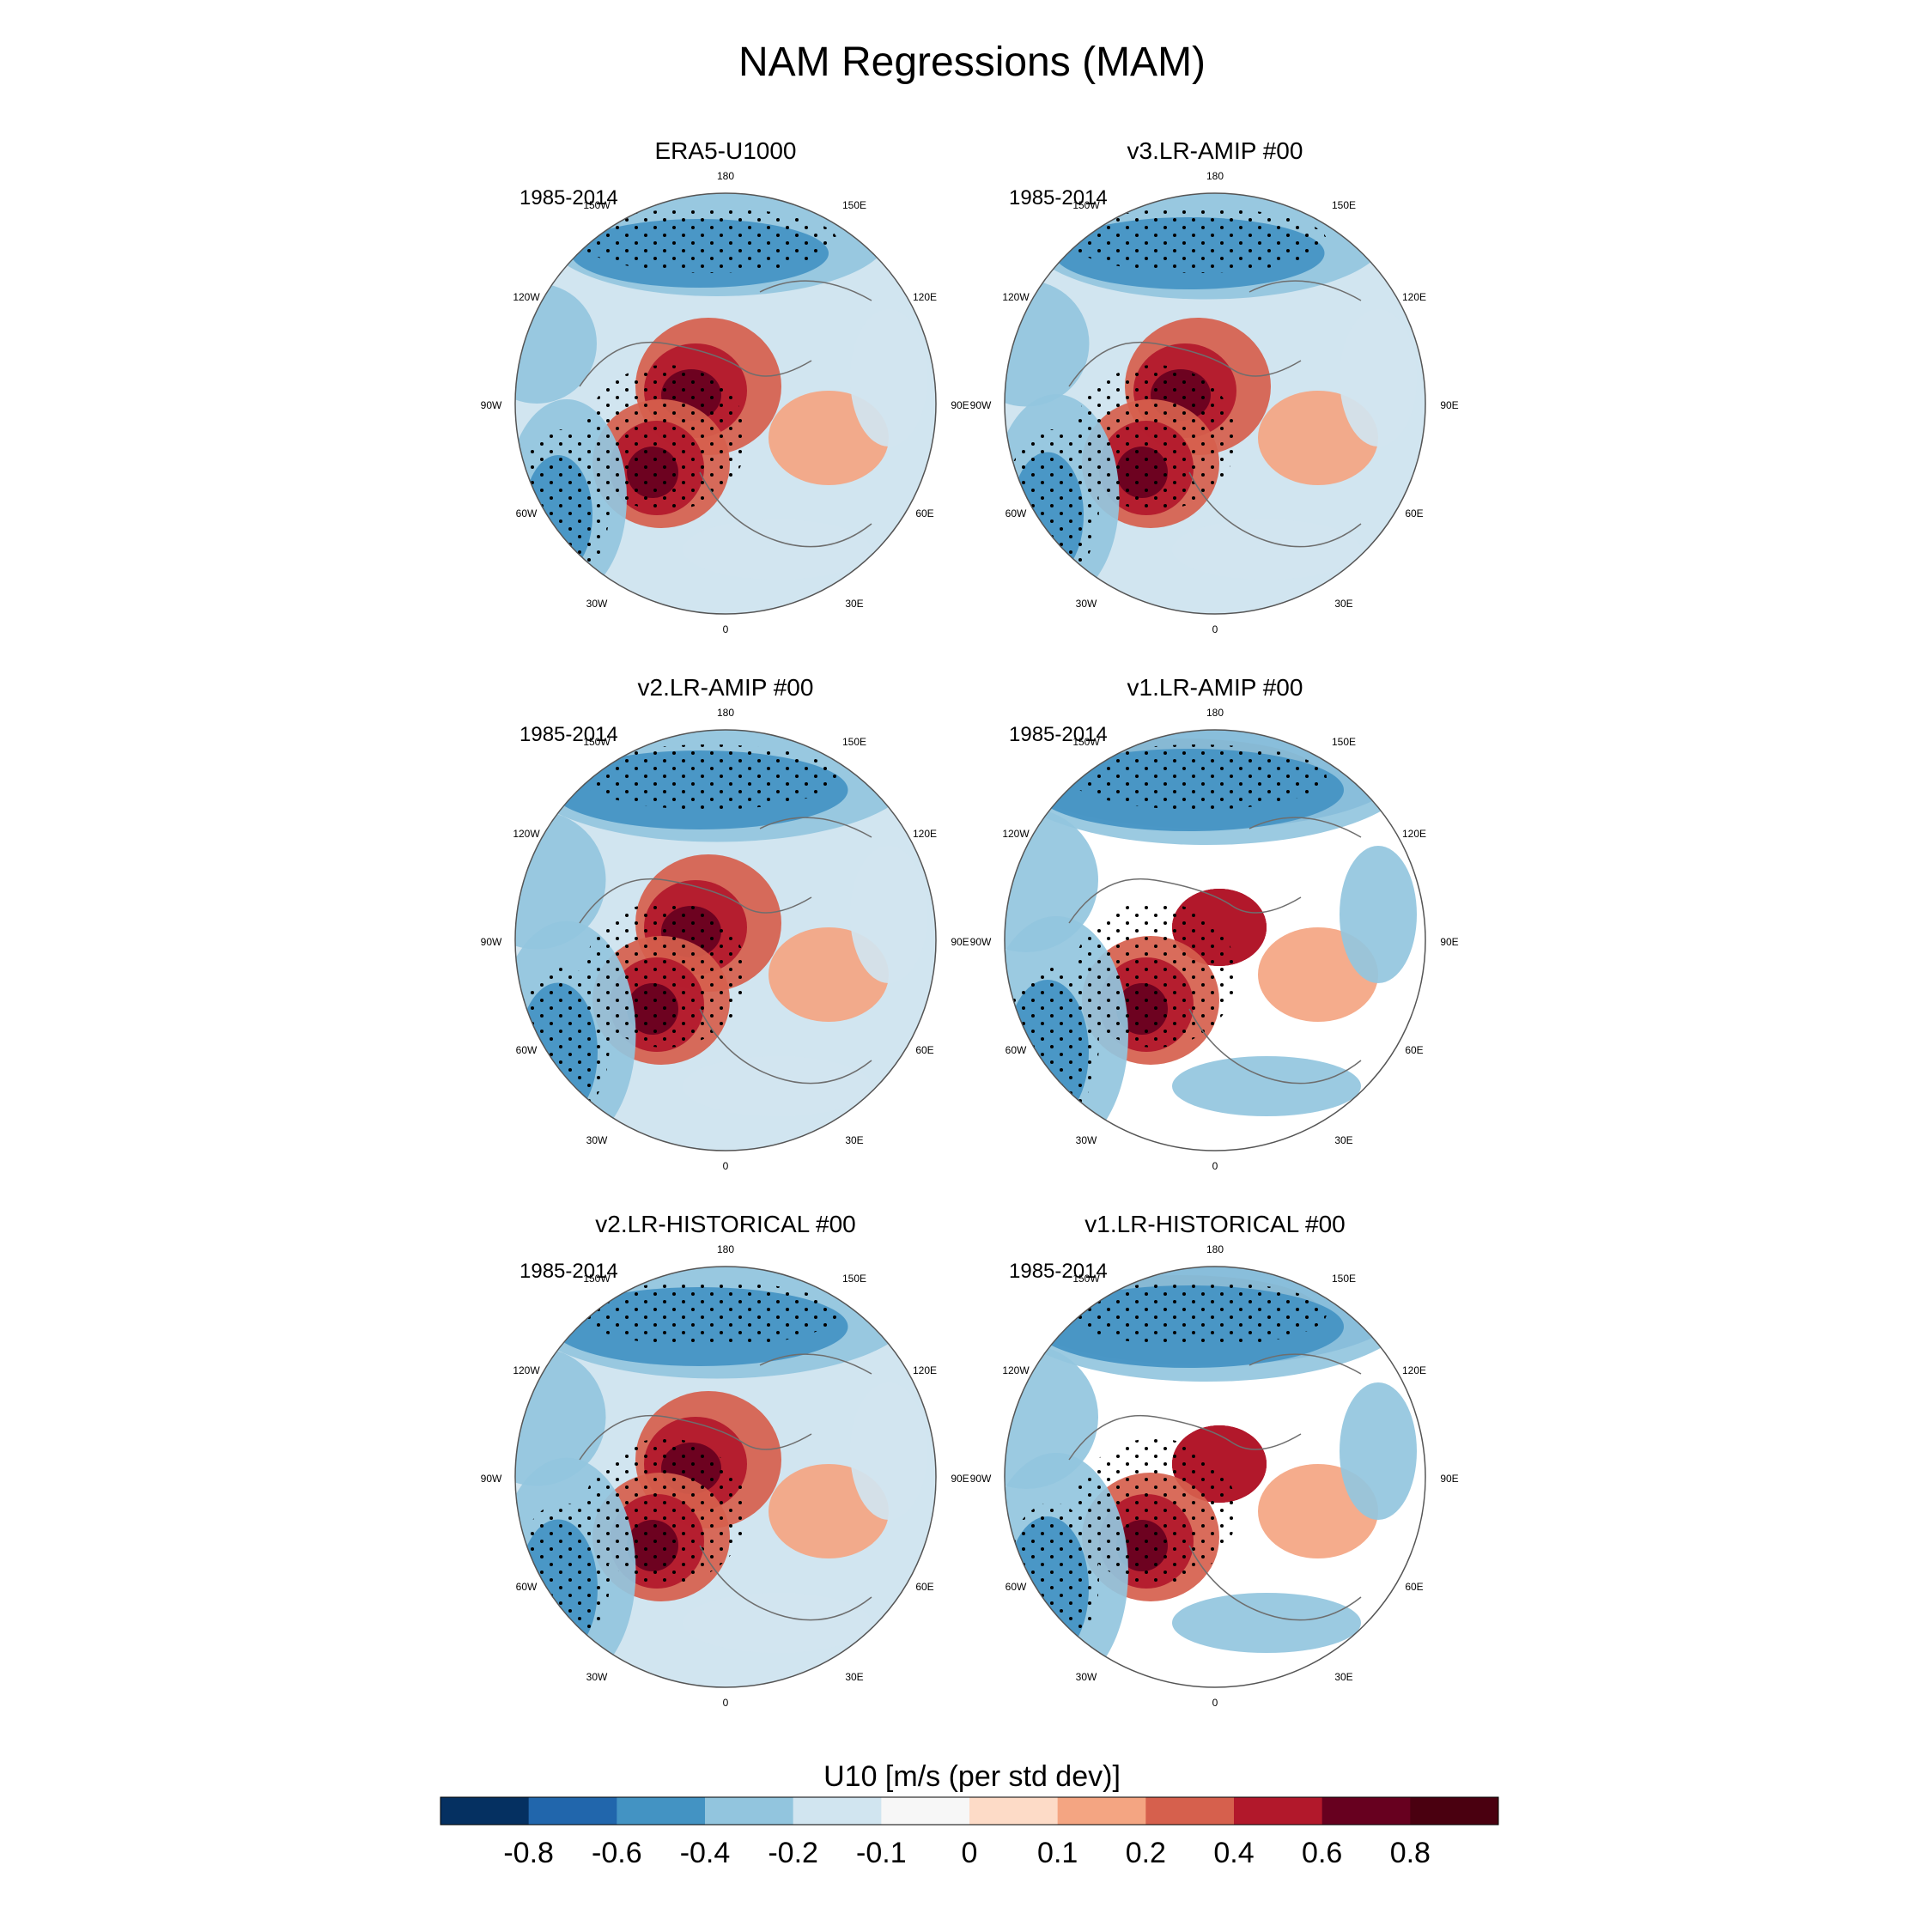 Image resolution: width=1932 pixels, height=1932 pixels. I want to click on colorbar-tick-label: 0, so click(970, 1853).